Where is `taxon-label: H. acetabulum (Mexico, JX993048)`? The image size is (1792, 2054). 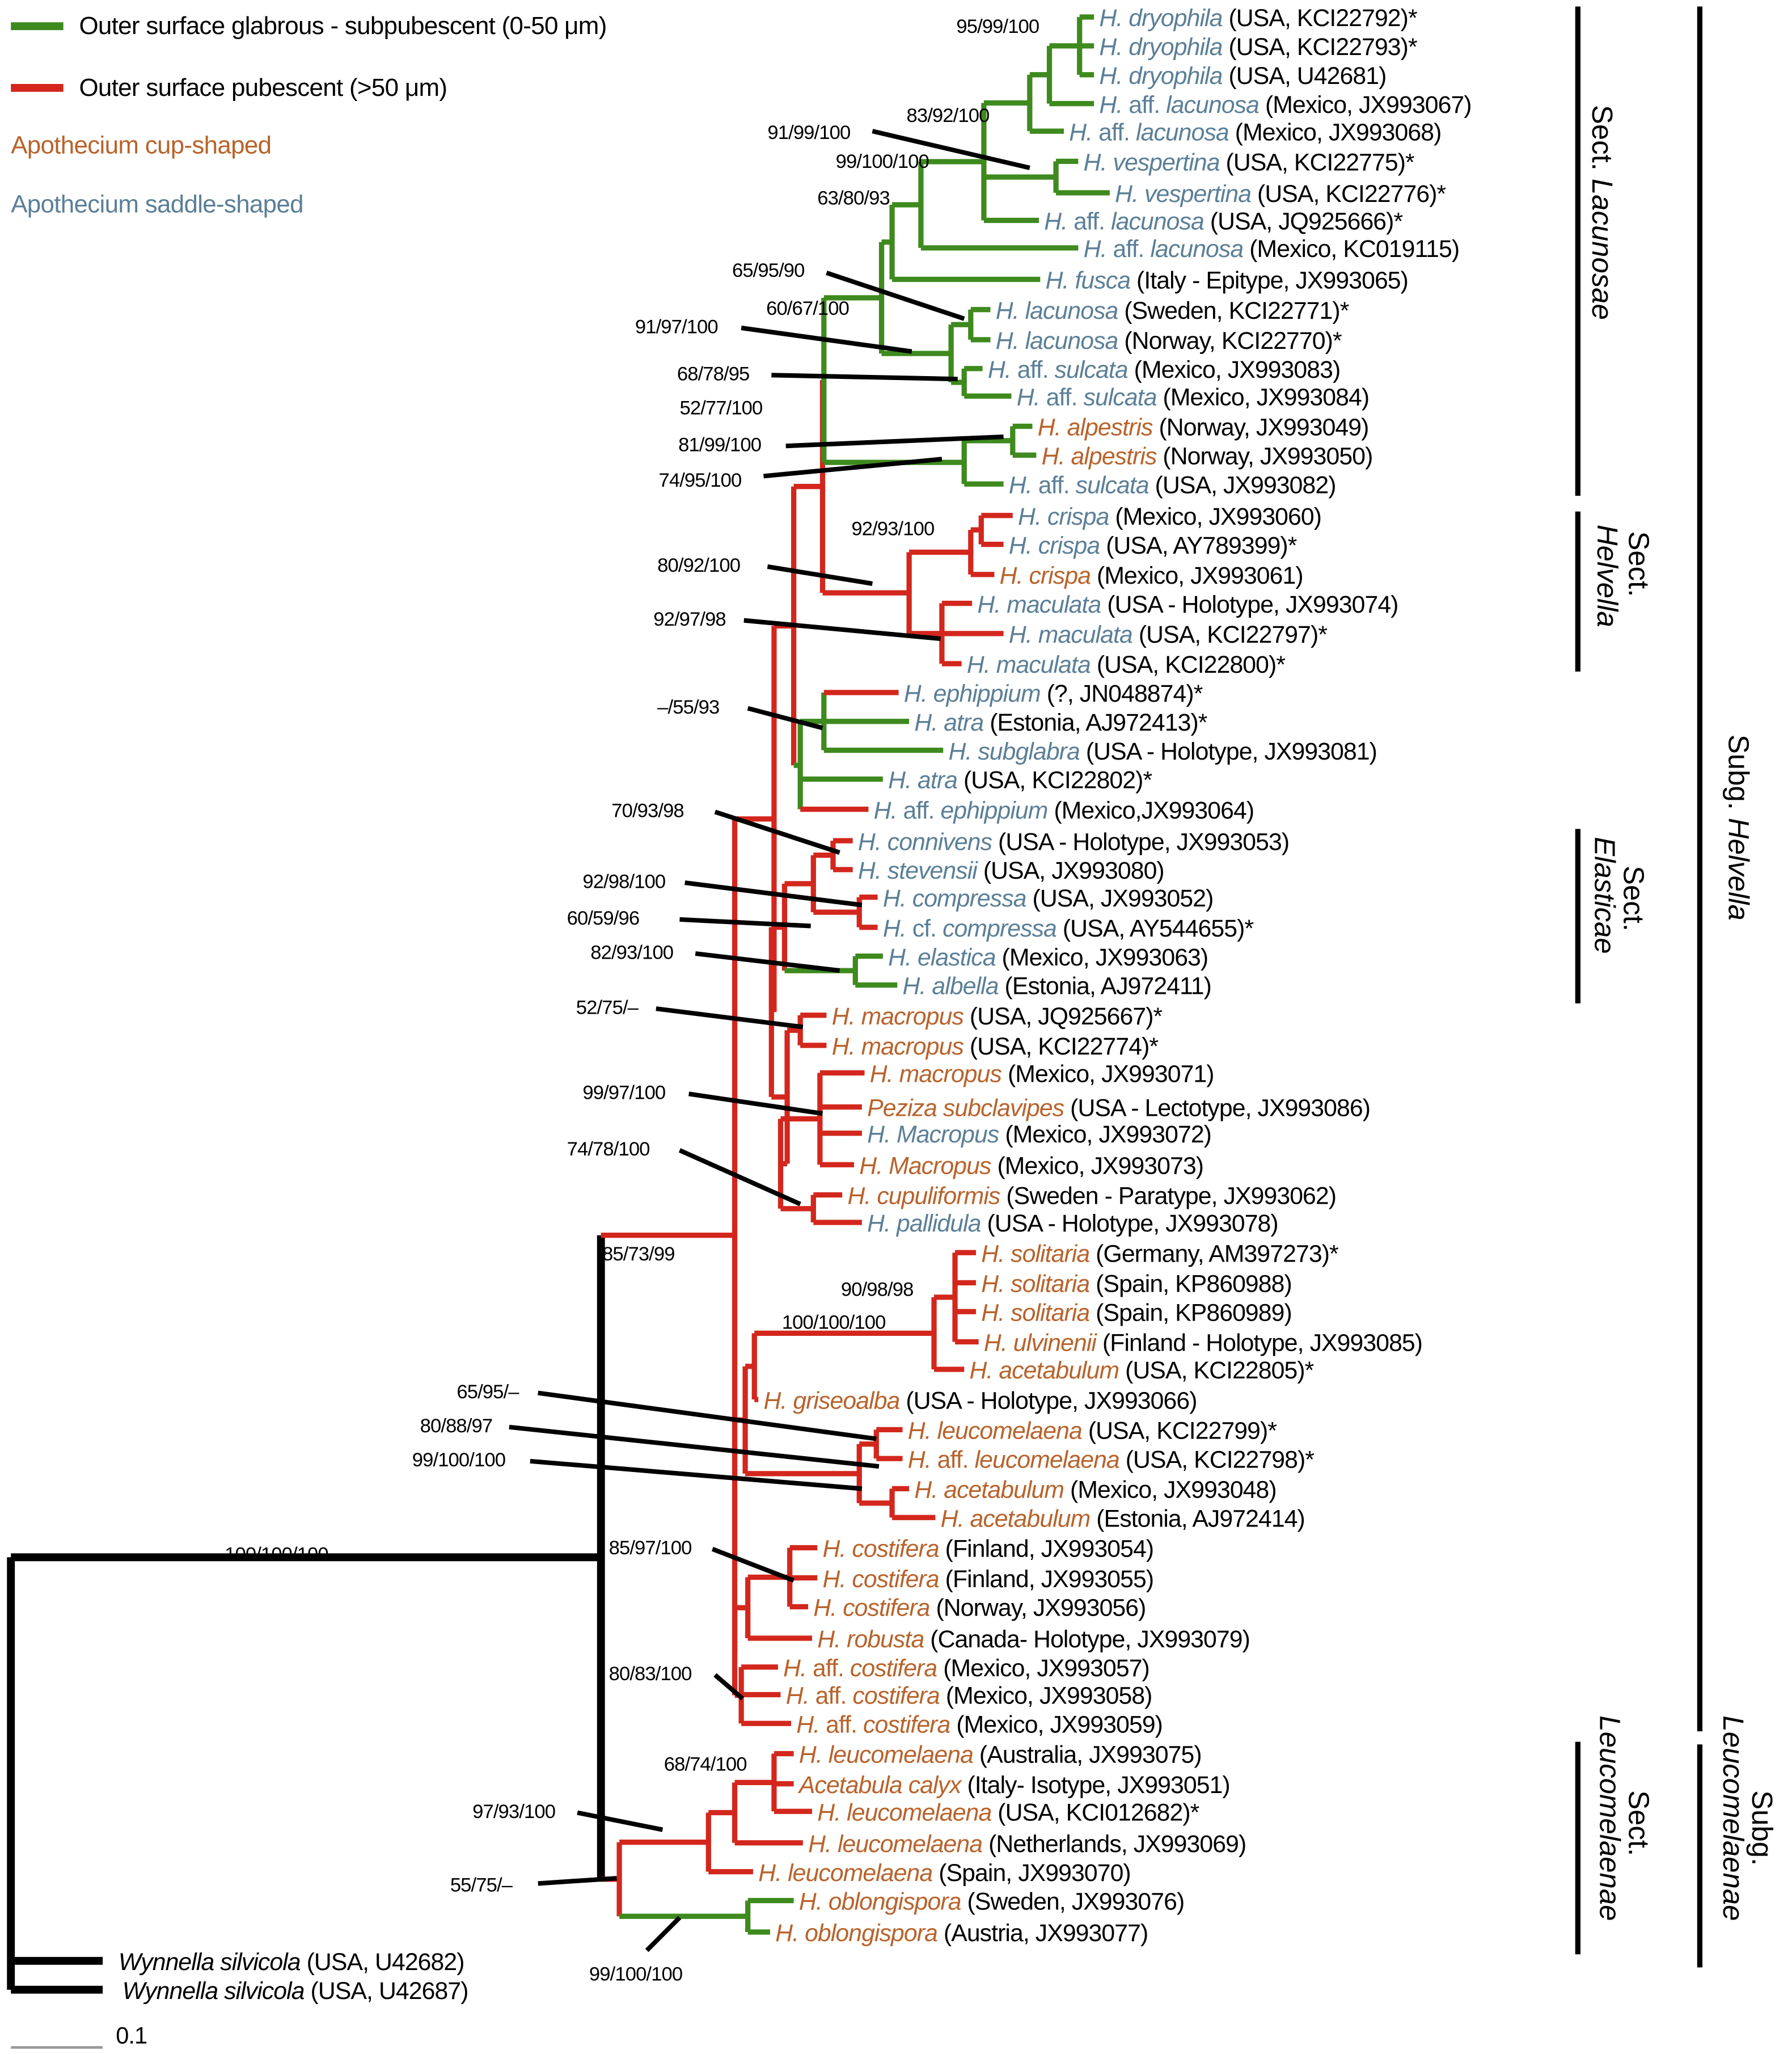
taxon-label: H. acetabulum (Mexico, JX993048) is located at coordinates (1095, 1490).